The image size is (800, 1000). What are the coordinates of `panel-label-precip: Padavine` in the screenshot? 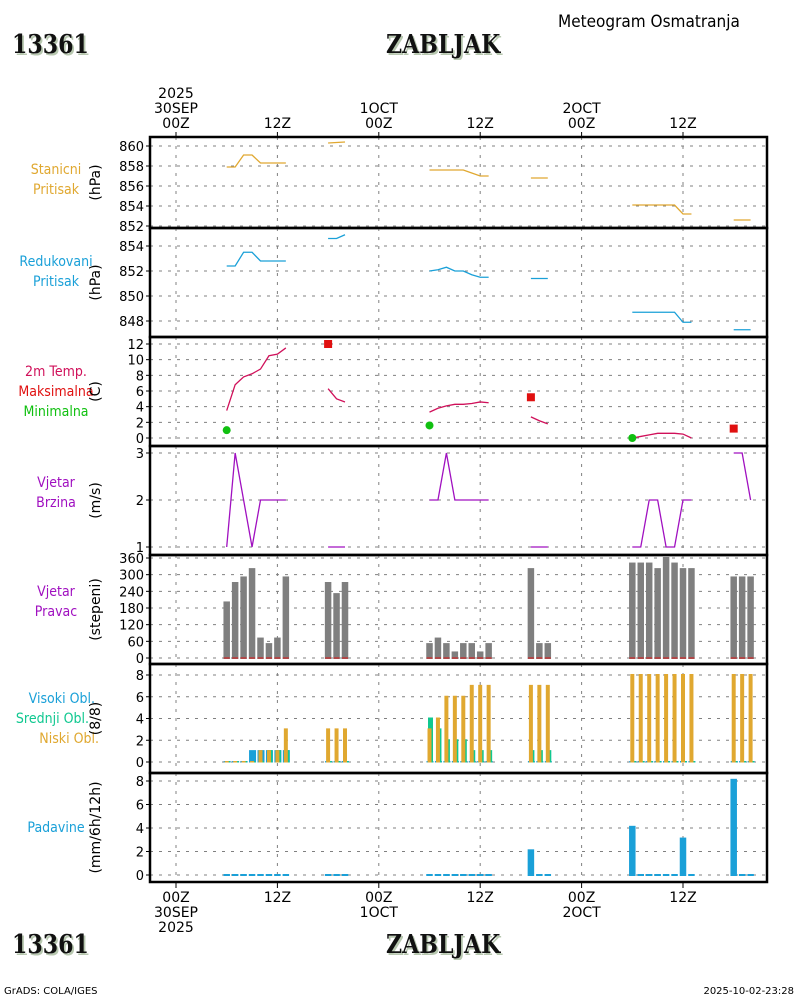 It's located at (56, 827).